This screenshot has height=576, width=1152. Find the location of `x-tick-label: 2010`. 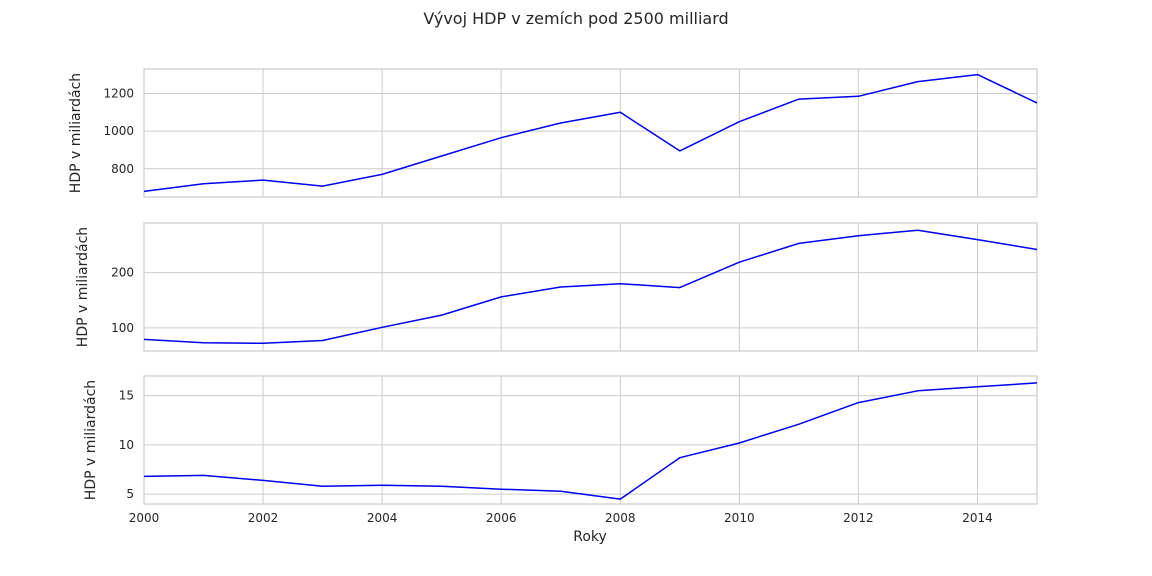

x-tick-label: 2010 is located at coordinates (739, 518).